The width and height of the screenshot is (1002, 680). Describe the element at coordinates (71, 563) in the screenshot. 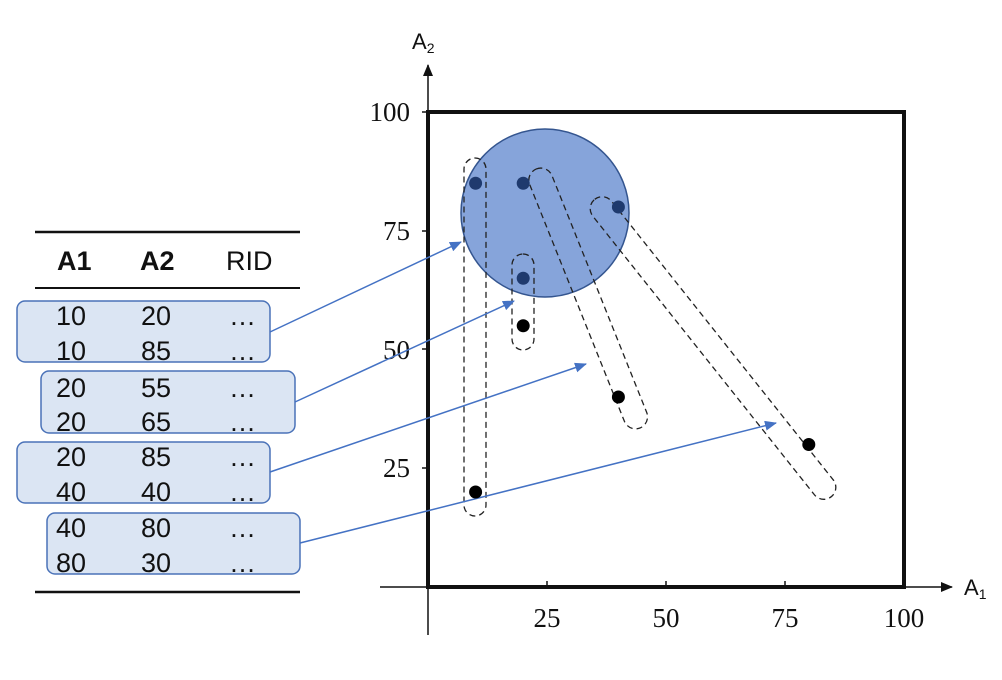

I see `cell-a1: 80` at that location.